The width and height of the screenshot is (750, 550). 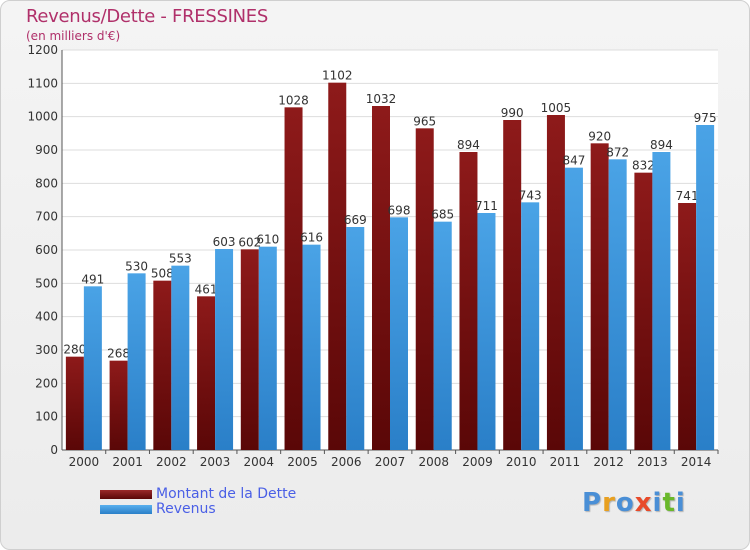 I want to click on y-tick-label: 700, so click(x=46, y=217).